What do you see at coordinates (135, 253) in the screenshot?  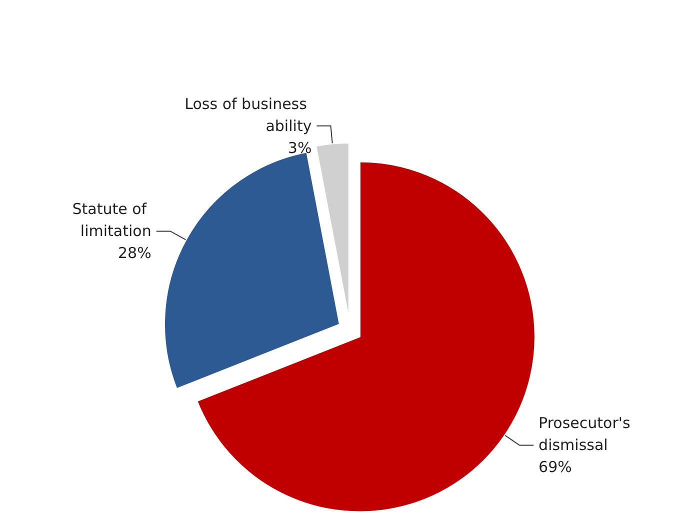 I see `data-label: 28%` at bounding box center [135, 253].